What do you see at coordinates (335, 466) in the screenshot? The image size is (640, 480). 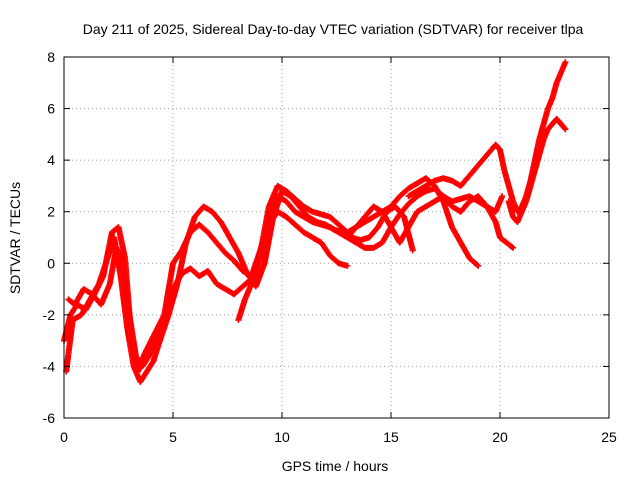 I see `x-axis-title: GPS time / hours` at bounding box center [335, 466].